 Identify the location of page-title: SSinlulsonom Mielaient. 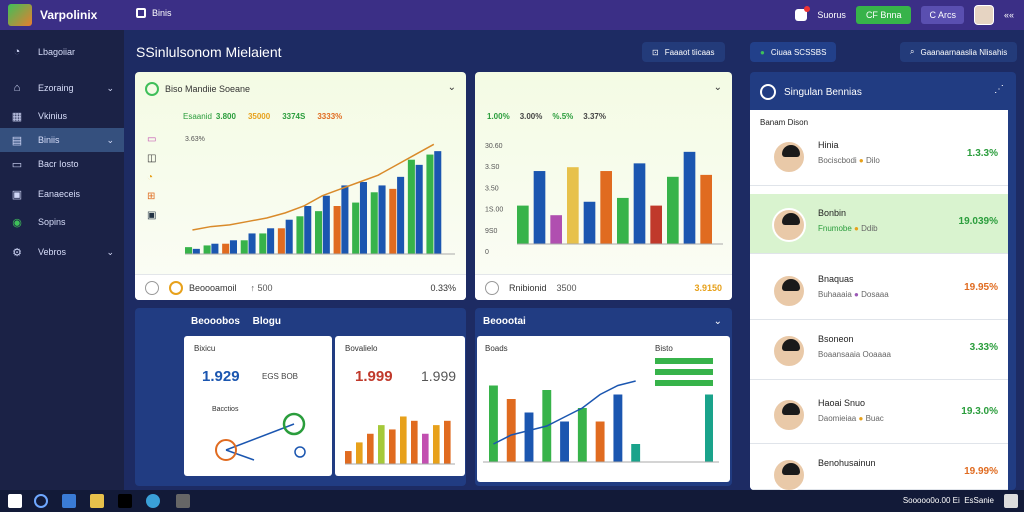
(209, 52).